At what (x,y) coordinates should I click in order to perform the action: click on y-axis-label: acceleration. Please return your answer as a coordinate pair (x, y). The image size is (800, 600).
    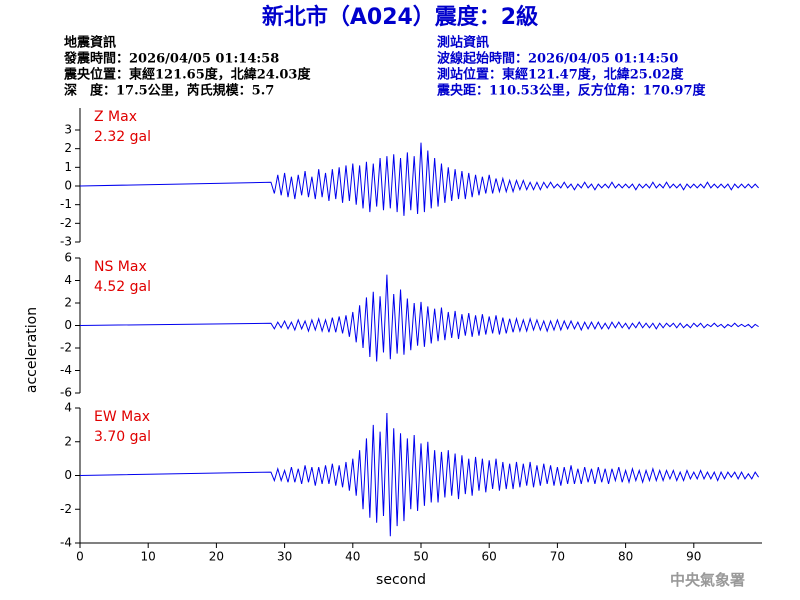
    Looking at the image, I should click on (32, 350).